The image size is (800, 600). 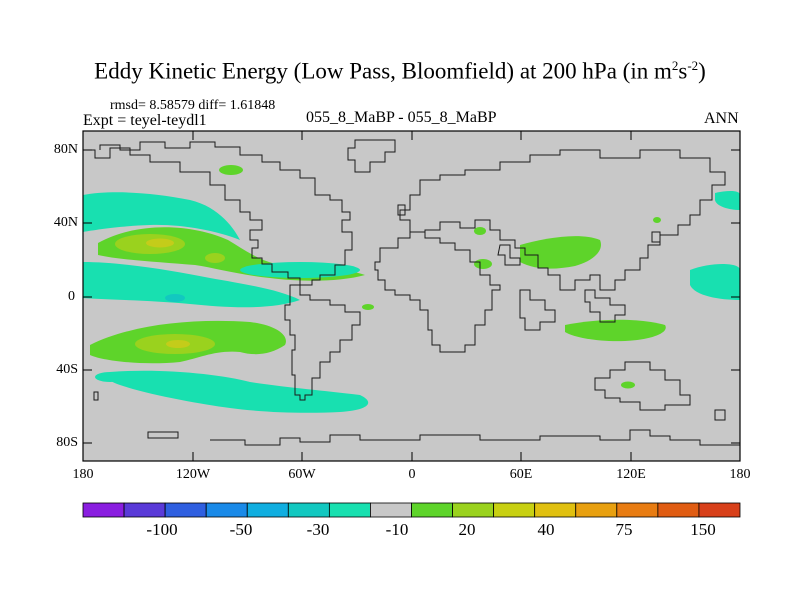 What do you see at coordinates (193, 105) in the screenshot?
I see `rmsd-diff-stats: rmsd= 8.58579 diff= 1.61848` at bounding box center [193, 105].